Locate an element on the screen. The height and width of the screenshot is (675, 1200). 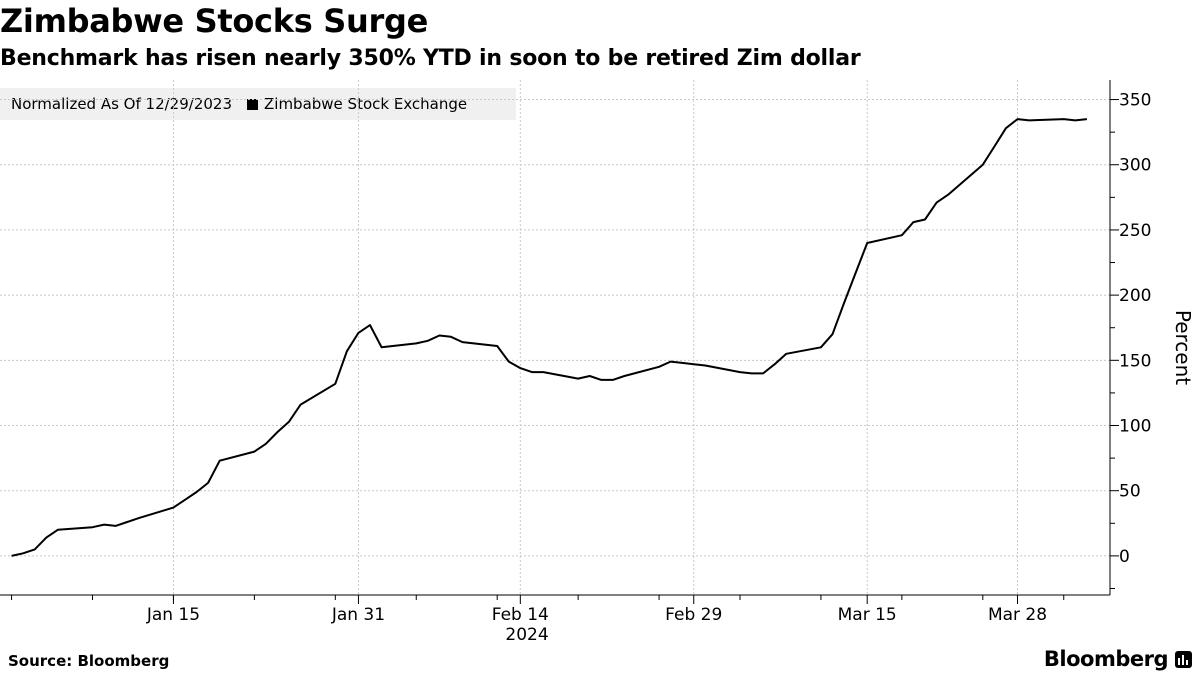
y-tick-label: 100 is located at coordinates (1135, 427).